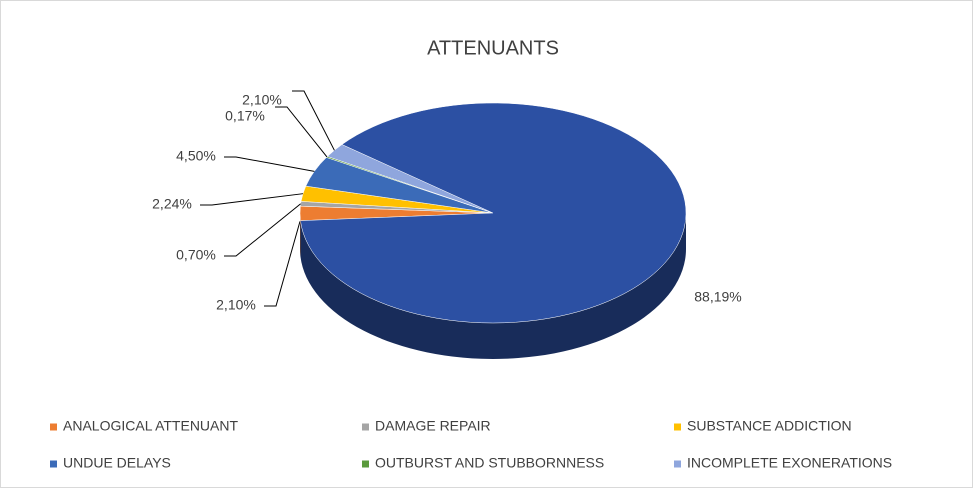  Describe the element at coordinates (196, 156) in the screenshot. I see `data-label: 4,50%` at that location.